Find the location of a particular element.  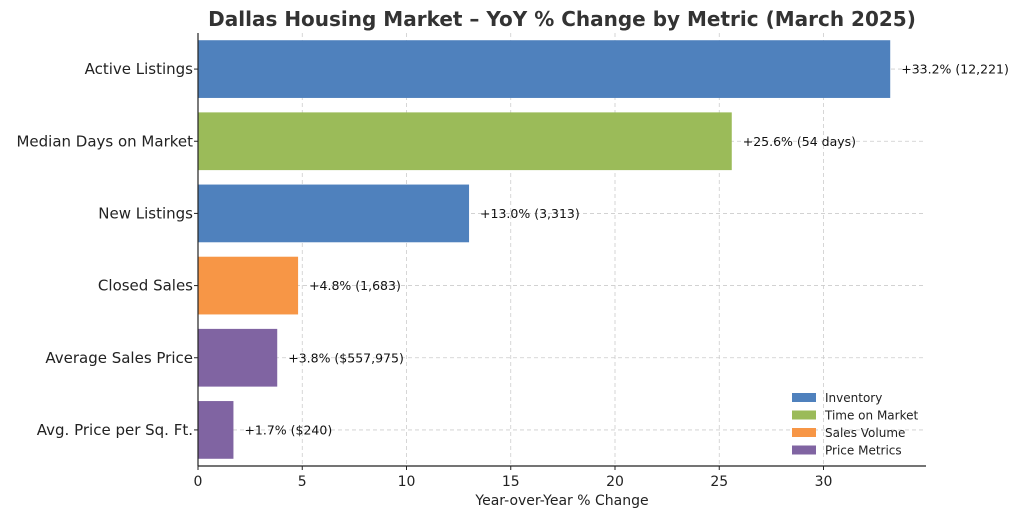

y-tick-label: Average Sales Price is located at coordinates (119, 358).